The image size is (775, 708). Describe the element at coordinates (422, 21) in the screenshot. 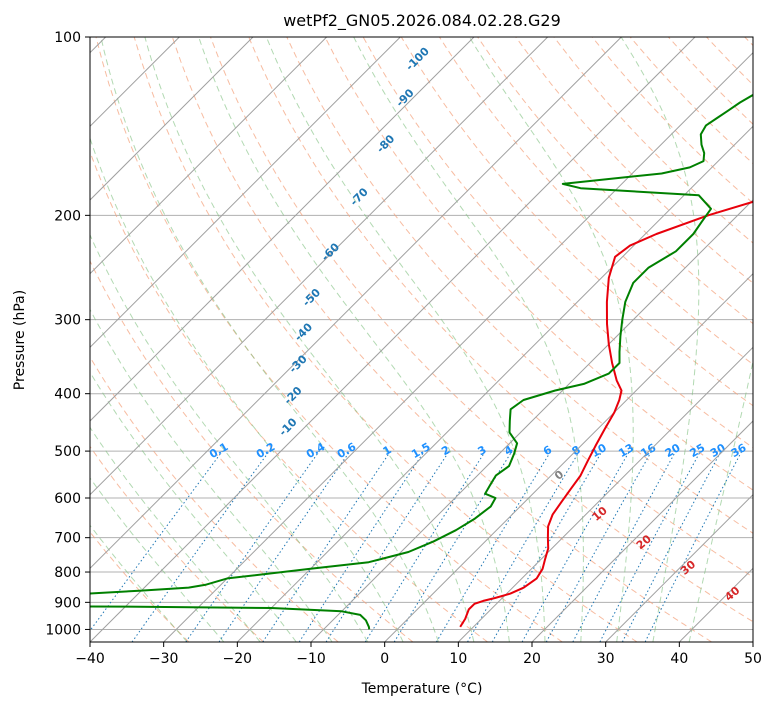

I see `chart-title: wetPf2_GN05.2026.084.02.28.G29` at that location.